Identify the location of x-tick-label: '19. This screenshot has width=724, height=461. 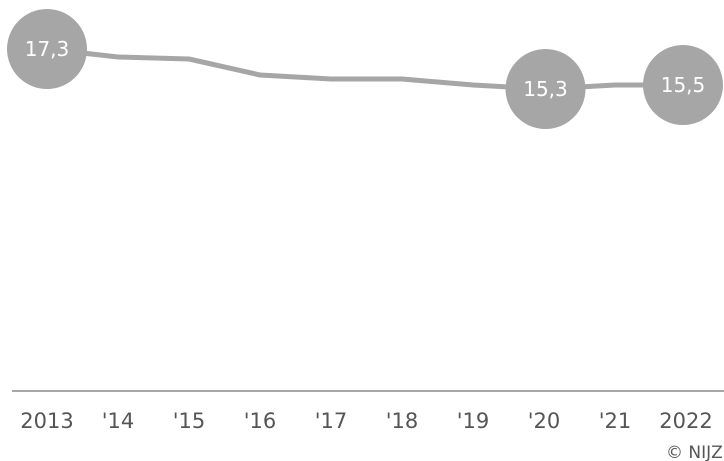
(473, 421).